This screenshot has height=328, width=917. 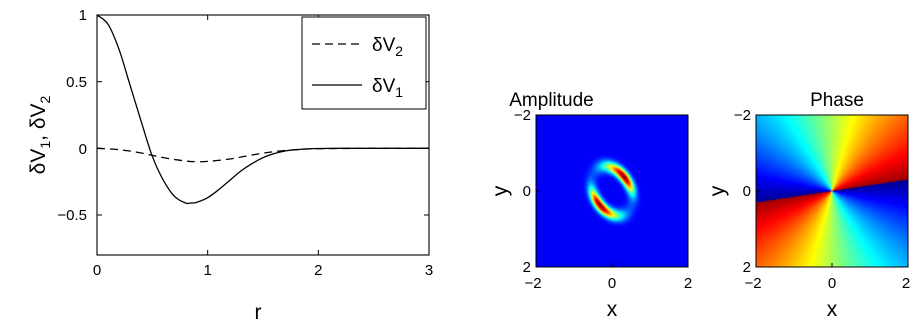 What do you see at coordinates (906, 283) in the screenshot?
I see `phase-x-tick-2: 2` at bounding box center [906, 283].